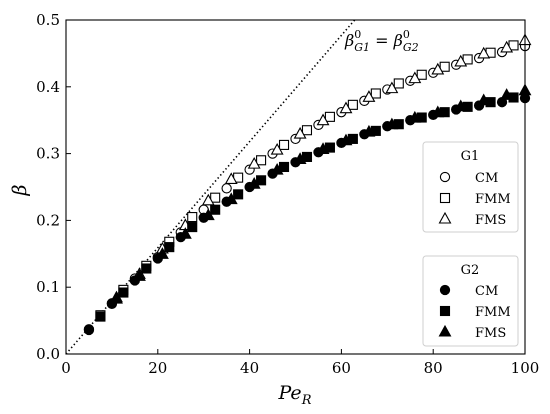 This screenshot has height=414, width=550. Describe the element at coordinates (295, 395) in the screenshot. I see `x-axis-label: PeR` at that location.